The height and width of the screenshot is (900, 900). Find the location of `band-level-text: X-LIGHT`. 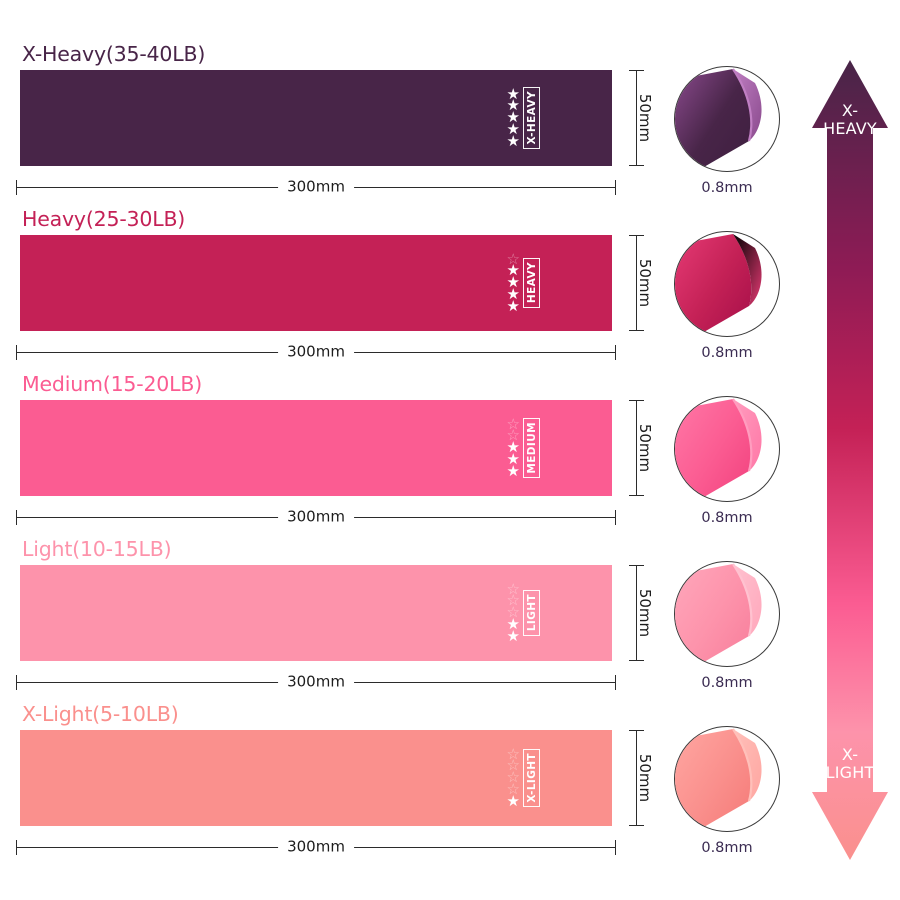

band-level-text: X-LIGHT is located at coordinates (531, 778).